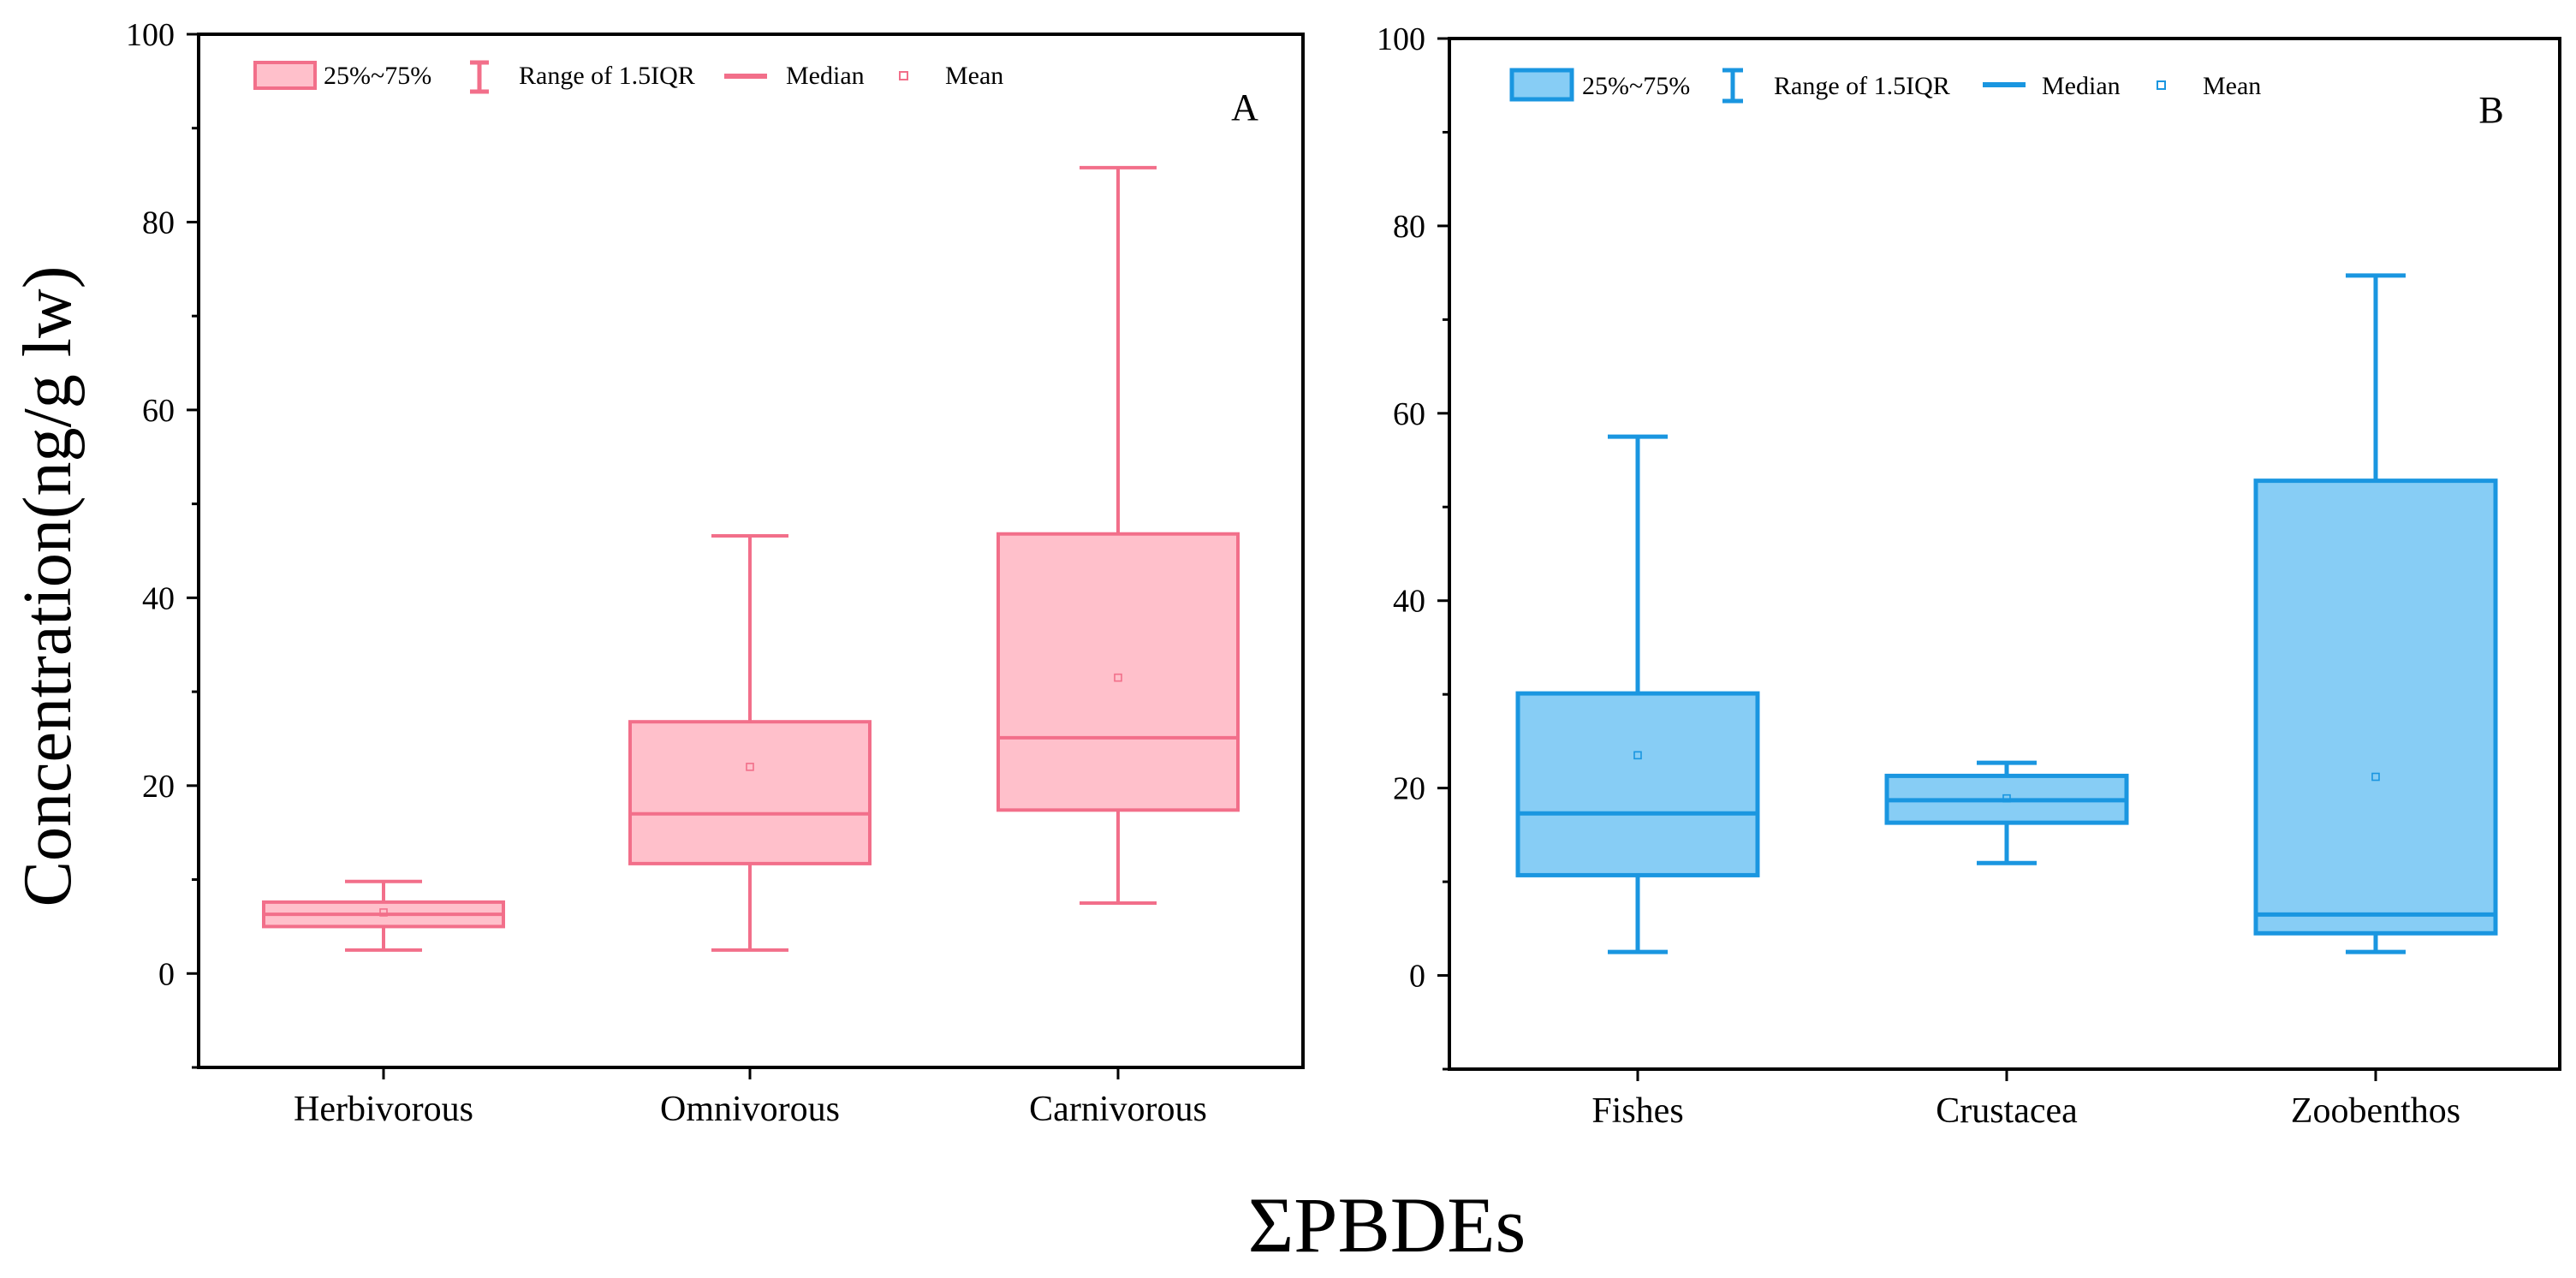 The width and height of the screenshot is (2576, 1278). What do you see at coordinates (2007, 1111) in the screenshot?
I see `x-tick-label: Crustacea` at bounding box center [2007, 1111].